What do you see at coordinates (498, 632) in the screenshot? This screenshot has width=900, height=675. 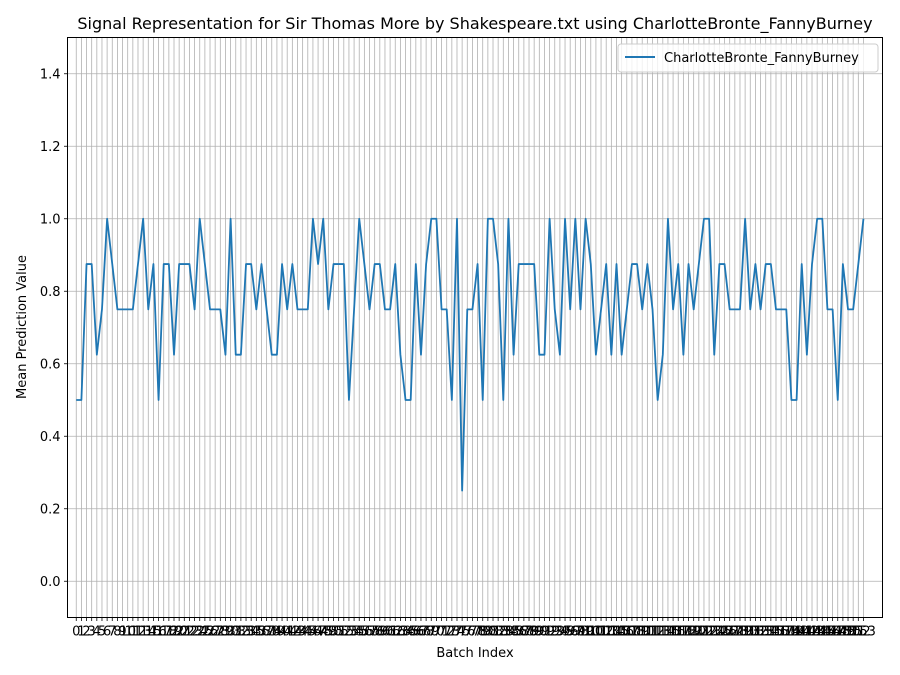 I see `x-tick-label: 82` at bounding box center [498, 632].